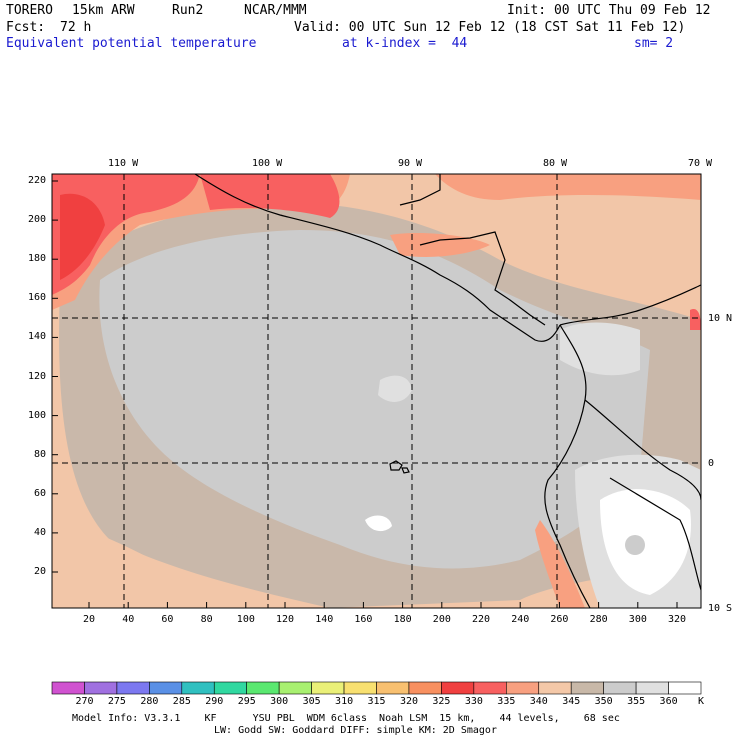  Describe the element at coordinates (363, 619) in the screenshot. I see `x-tick-label: 160` at that location.